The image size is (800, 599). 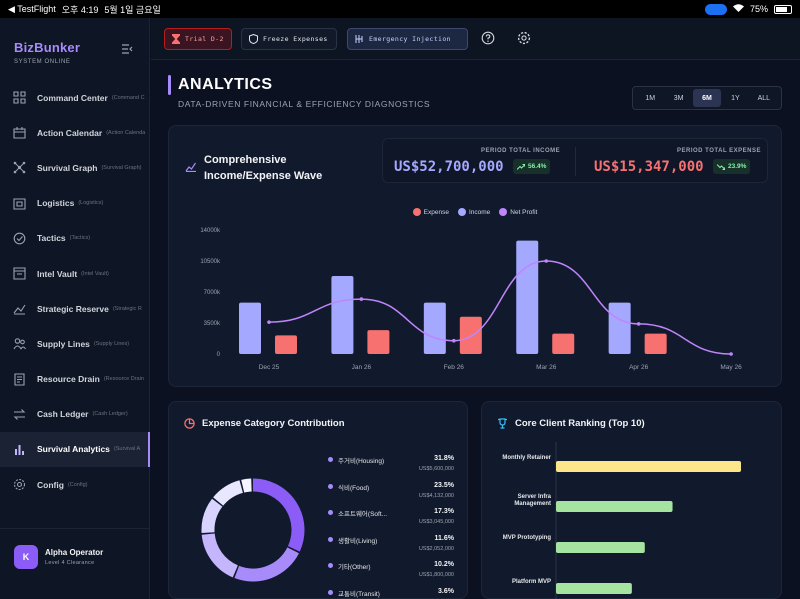 What do you see at coordinates (42, 62) in the screenshot?
I see `system-status: SYSTEM ONLINE` at bounding box center [42, 62].